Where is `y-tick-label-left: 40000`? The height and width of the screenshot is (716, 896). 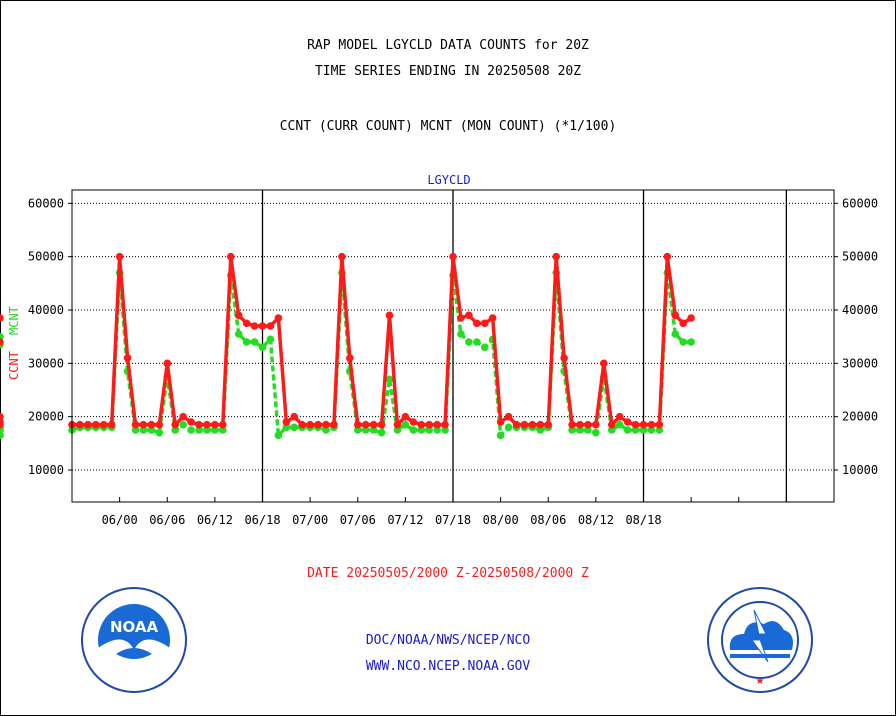
y-tick-label-left: 40000 is located at coordinates (46, 310).